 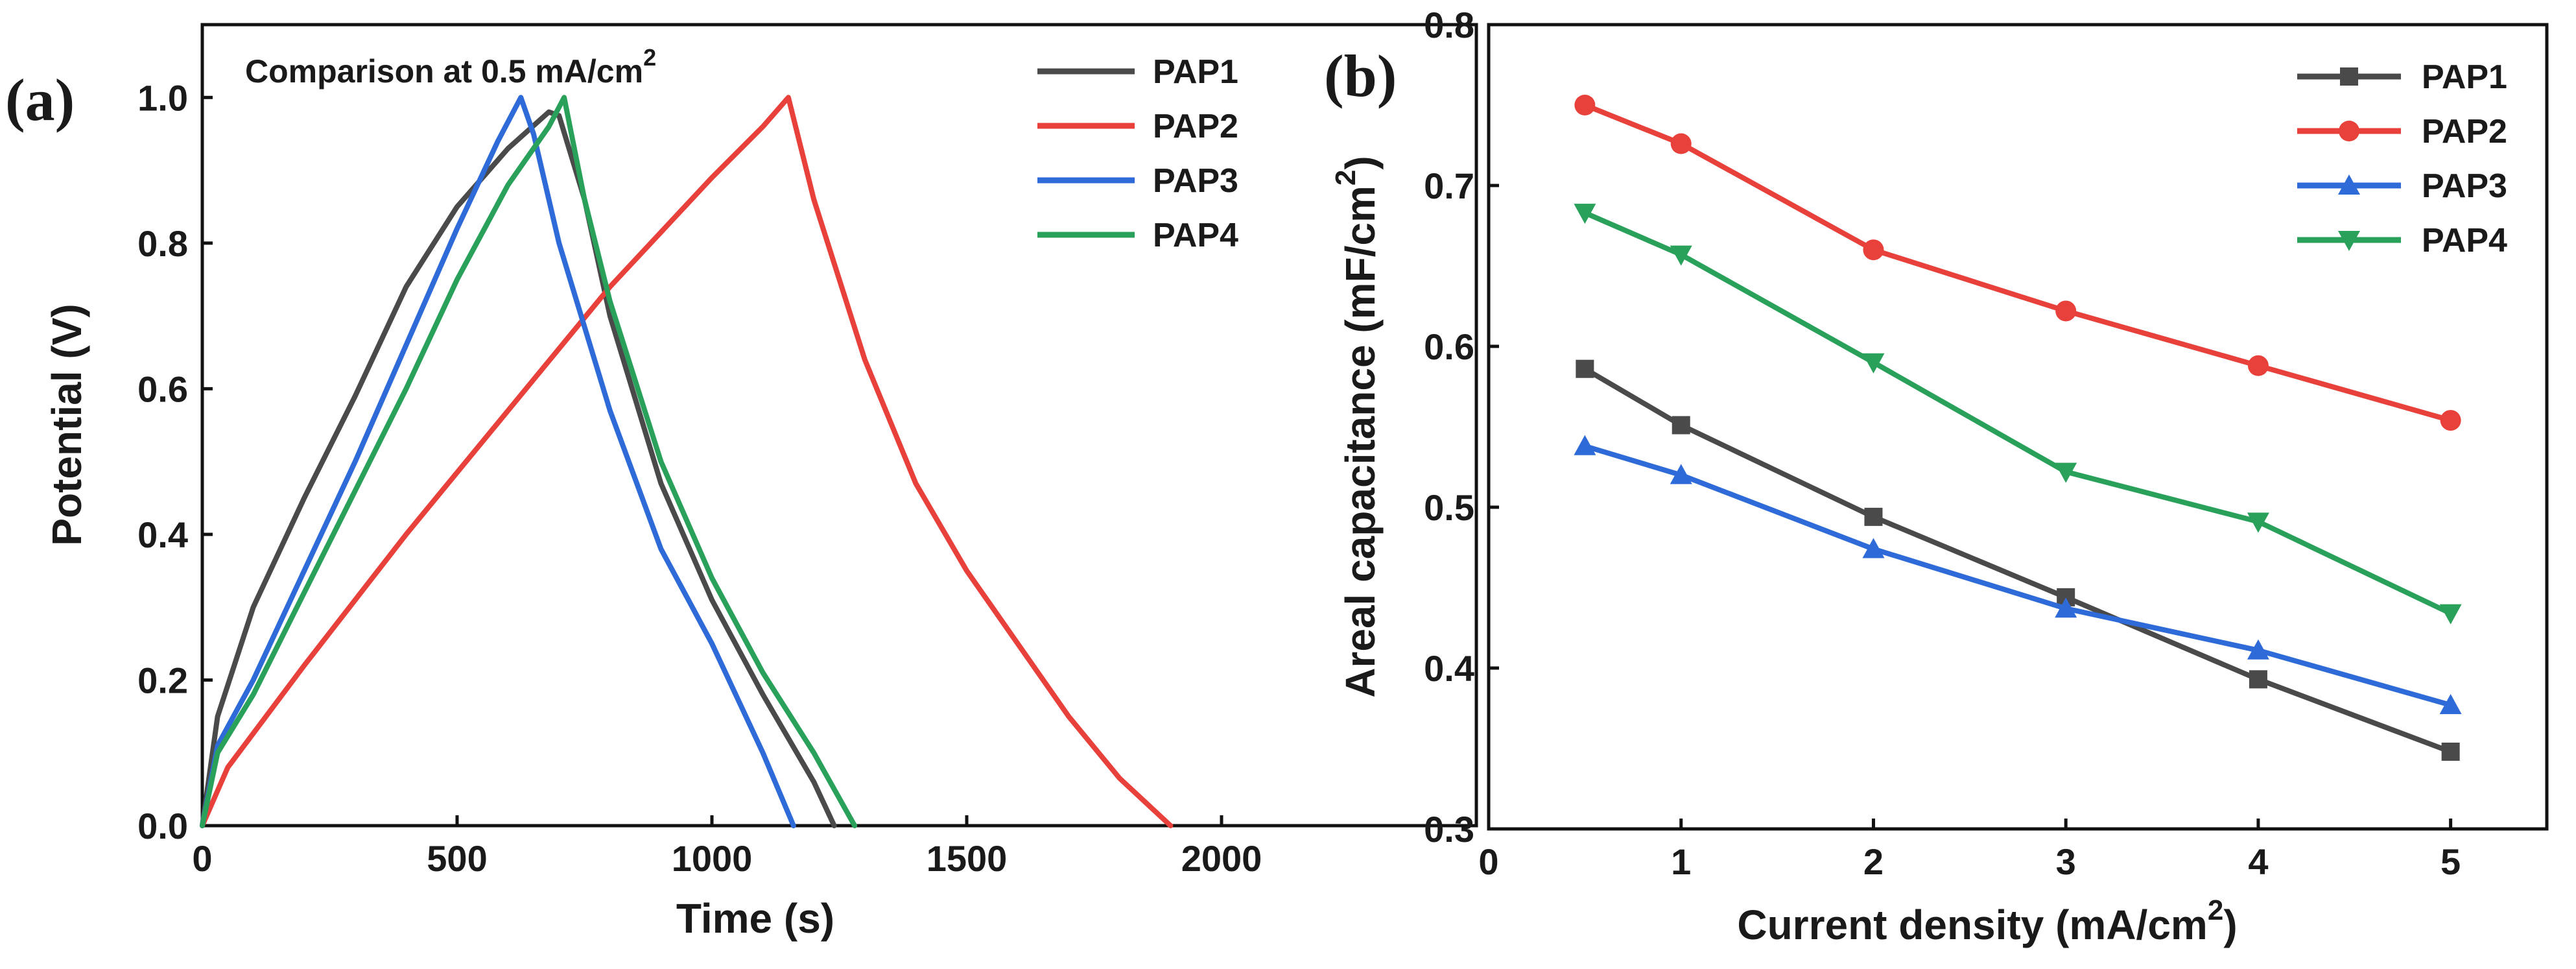 What do you see at coordinates (1361, 76) in the screenshot?
I see `panel-b-tag: (b)` at bounding box center [1361, 76].